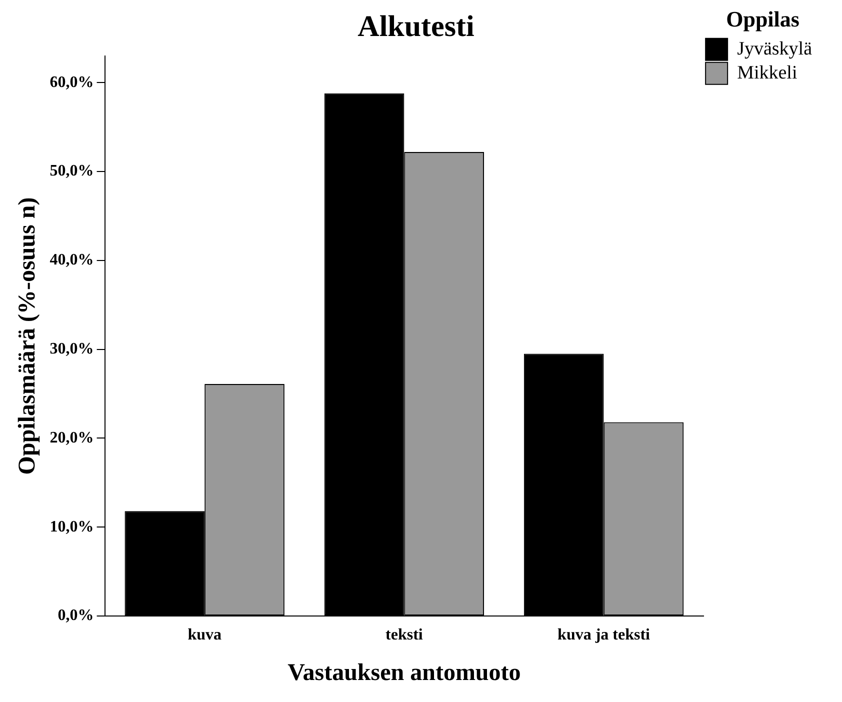 This screenshot has height=702, width=842. I want to click on y-tick-label: 20,0%, so click(72, 437).